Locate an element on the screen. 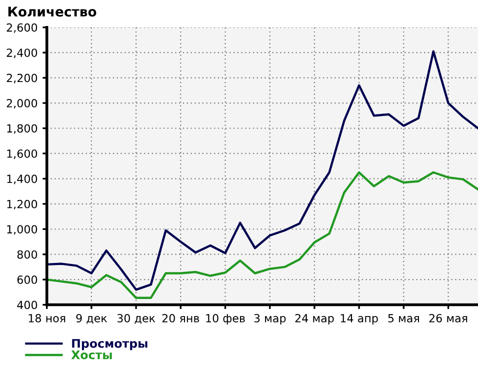 Image resolution: width=478 pixels, height=365 pixels. x-tick-label: 9 дек is located at coordinates (91, 319).